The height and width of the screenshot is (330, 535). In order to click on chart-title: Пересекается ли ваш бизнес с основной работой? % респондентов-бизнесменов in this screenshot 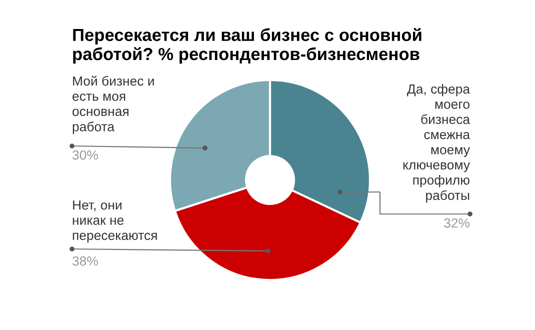, I will do `click(247, 46)`.